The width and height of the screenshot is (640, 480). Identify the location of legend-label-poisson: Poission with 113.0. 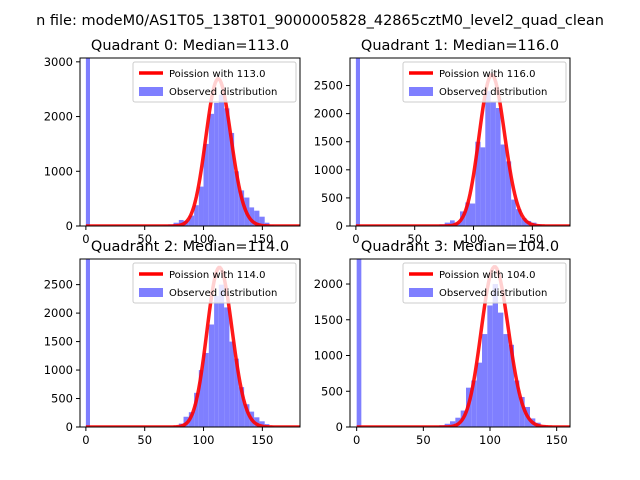
(217, 74).